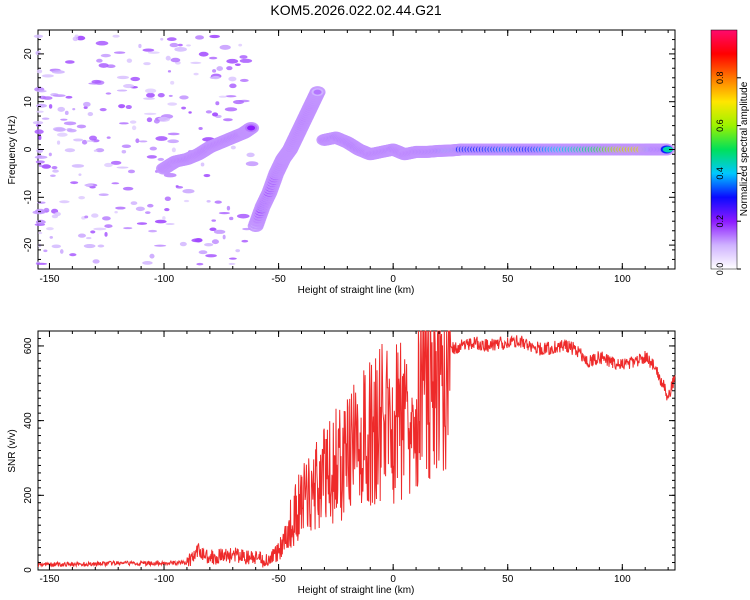 This screenshot has height=600, width=750. Describe the element at coordinates (28, 197) in the screenshot. I see `y-tick-label: -10` at that location.